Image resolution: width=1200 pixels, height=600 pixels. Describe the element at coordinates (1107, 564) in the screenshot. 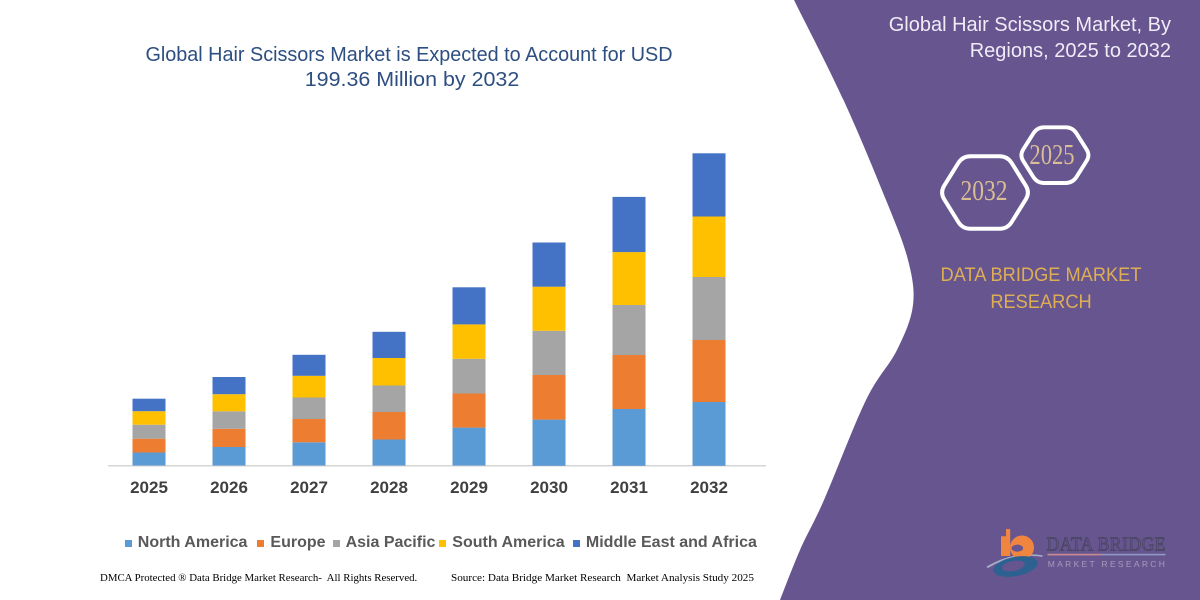

I see `svg-text: MARKET RESEARCH` at that location.